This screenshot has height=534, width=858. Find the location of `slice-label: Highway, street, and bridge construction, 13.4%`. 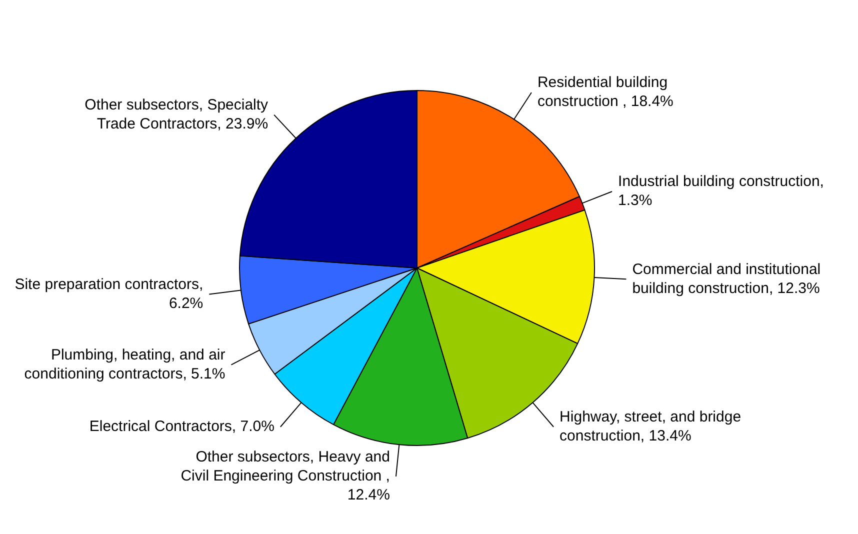

slice-label: Highway, street, and bridge construction, 13.4% is located at coordinates (651, 426).